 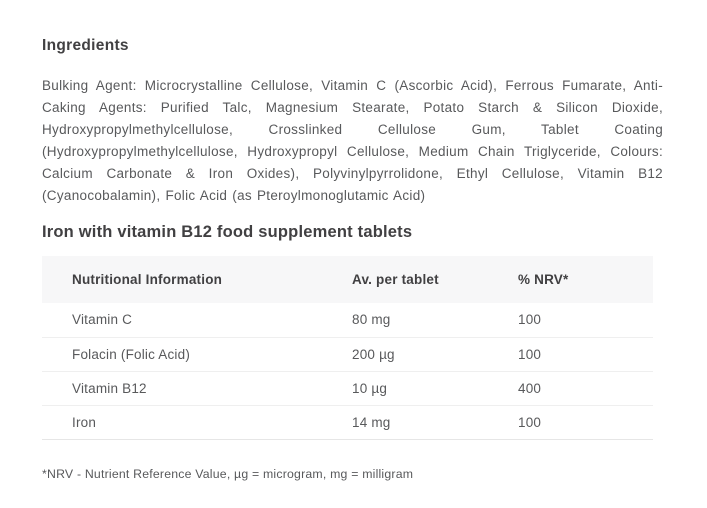 What do you see at coordinates (435, 320) in the screenshot?
I see `amount-cell: 80 mg` at bounding box center [435, 320].